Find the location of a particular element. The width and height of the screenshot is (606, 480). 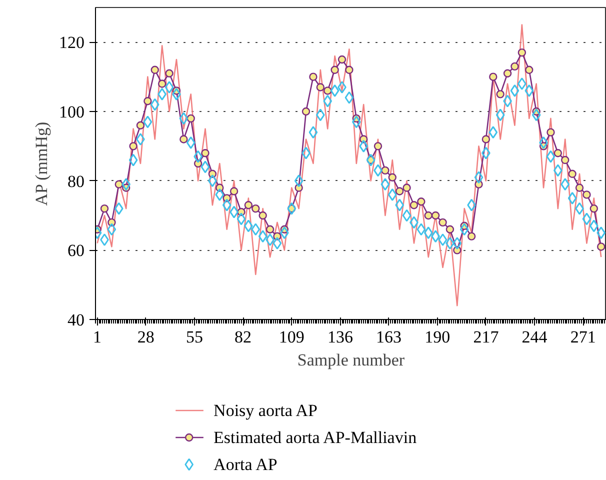

x-tick-label: 190 is located at coordinates (437, 337).